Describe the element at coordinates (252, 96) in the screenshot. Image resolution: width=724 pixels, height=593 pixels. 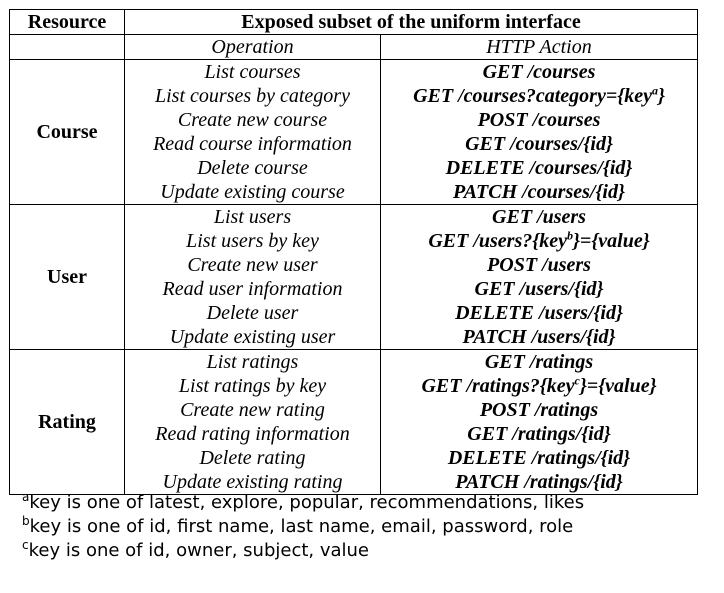
I see `operation-cell: List courses by category` at that location.